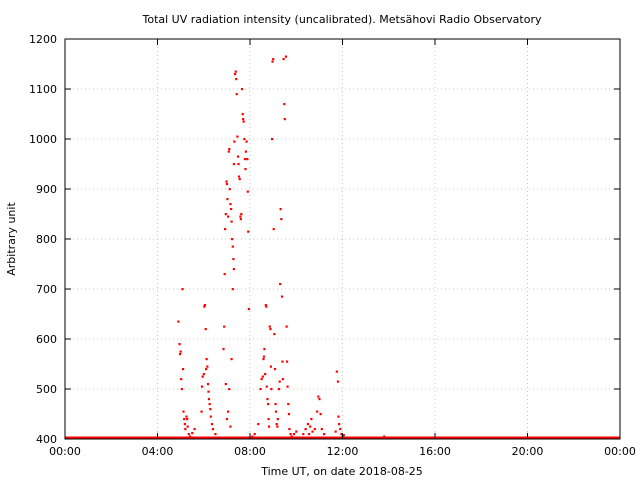  What do you see at coordinates (158, 451) in the screenshot?
I see `x-tick-label: 04:00` at bounding box center [158, 451].